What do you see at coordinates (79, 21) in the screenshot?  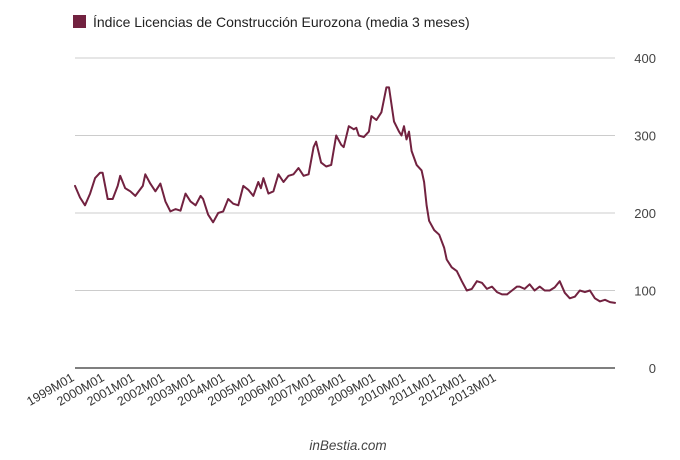 I see `legend-swatch` at bounding box center [79, 21].